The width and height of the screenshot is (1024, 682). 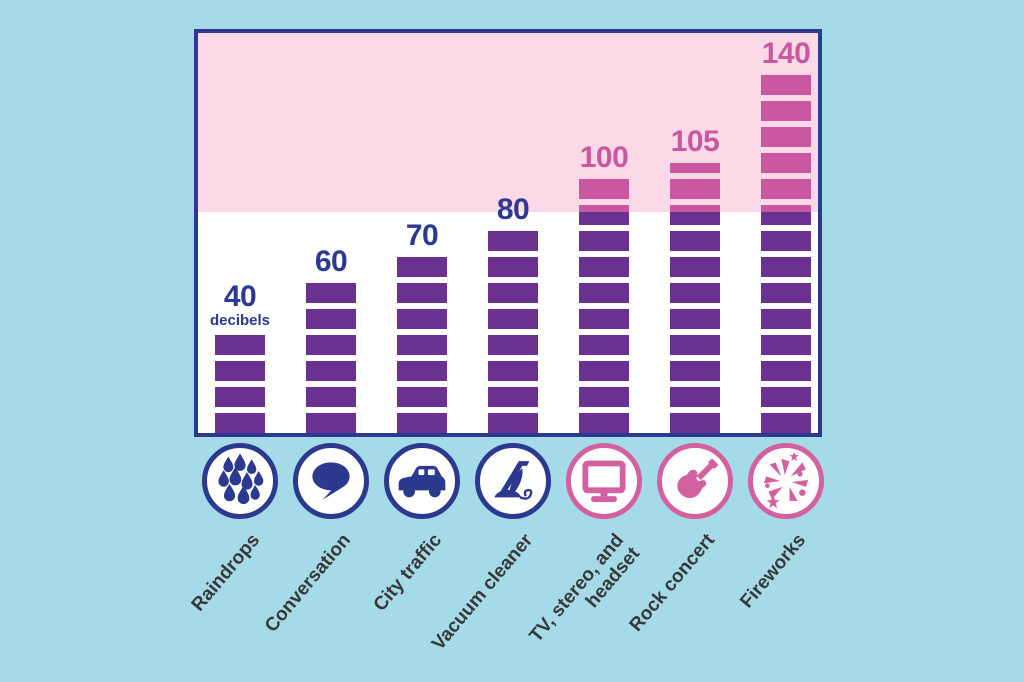 What do you see at coordinates (331, 481) in the screenshot?
I see `speech-bubble-icon` at bounding box center [331, 481].